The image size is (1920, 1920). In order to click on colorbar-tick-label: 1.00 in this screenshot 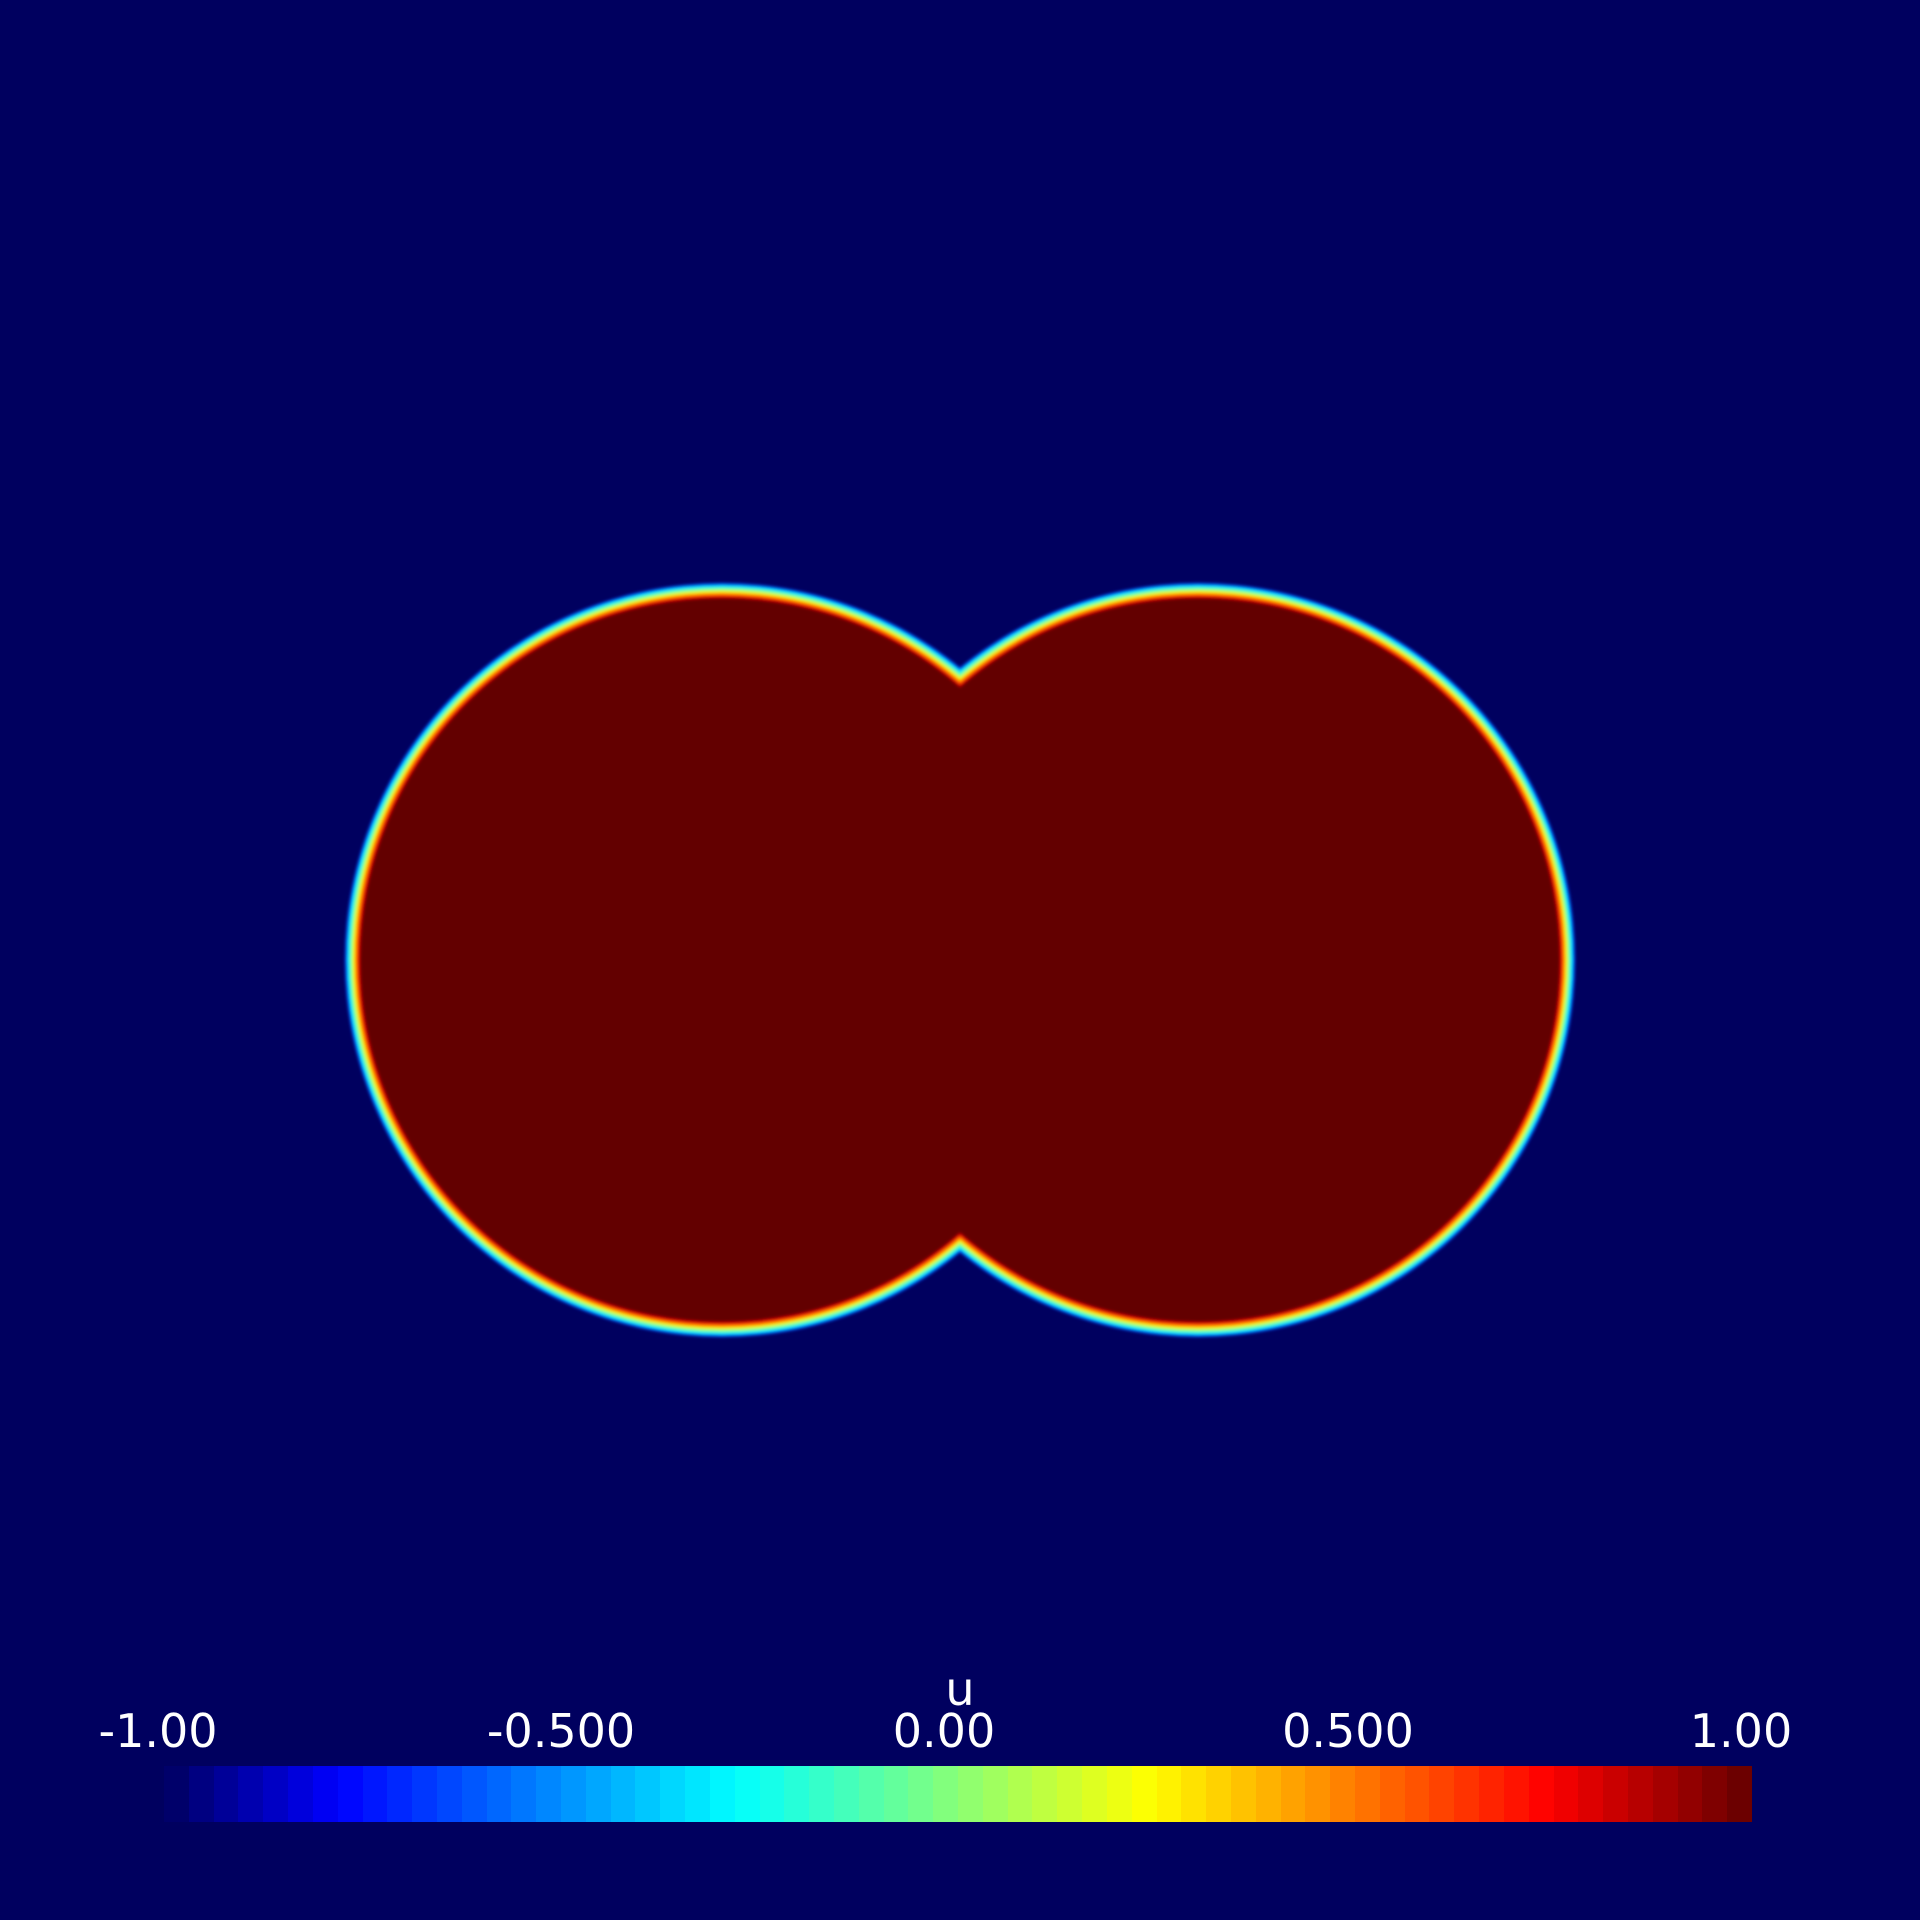, I will do `click(1741, 1731)`.